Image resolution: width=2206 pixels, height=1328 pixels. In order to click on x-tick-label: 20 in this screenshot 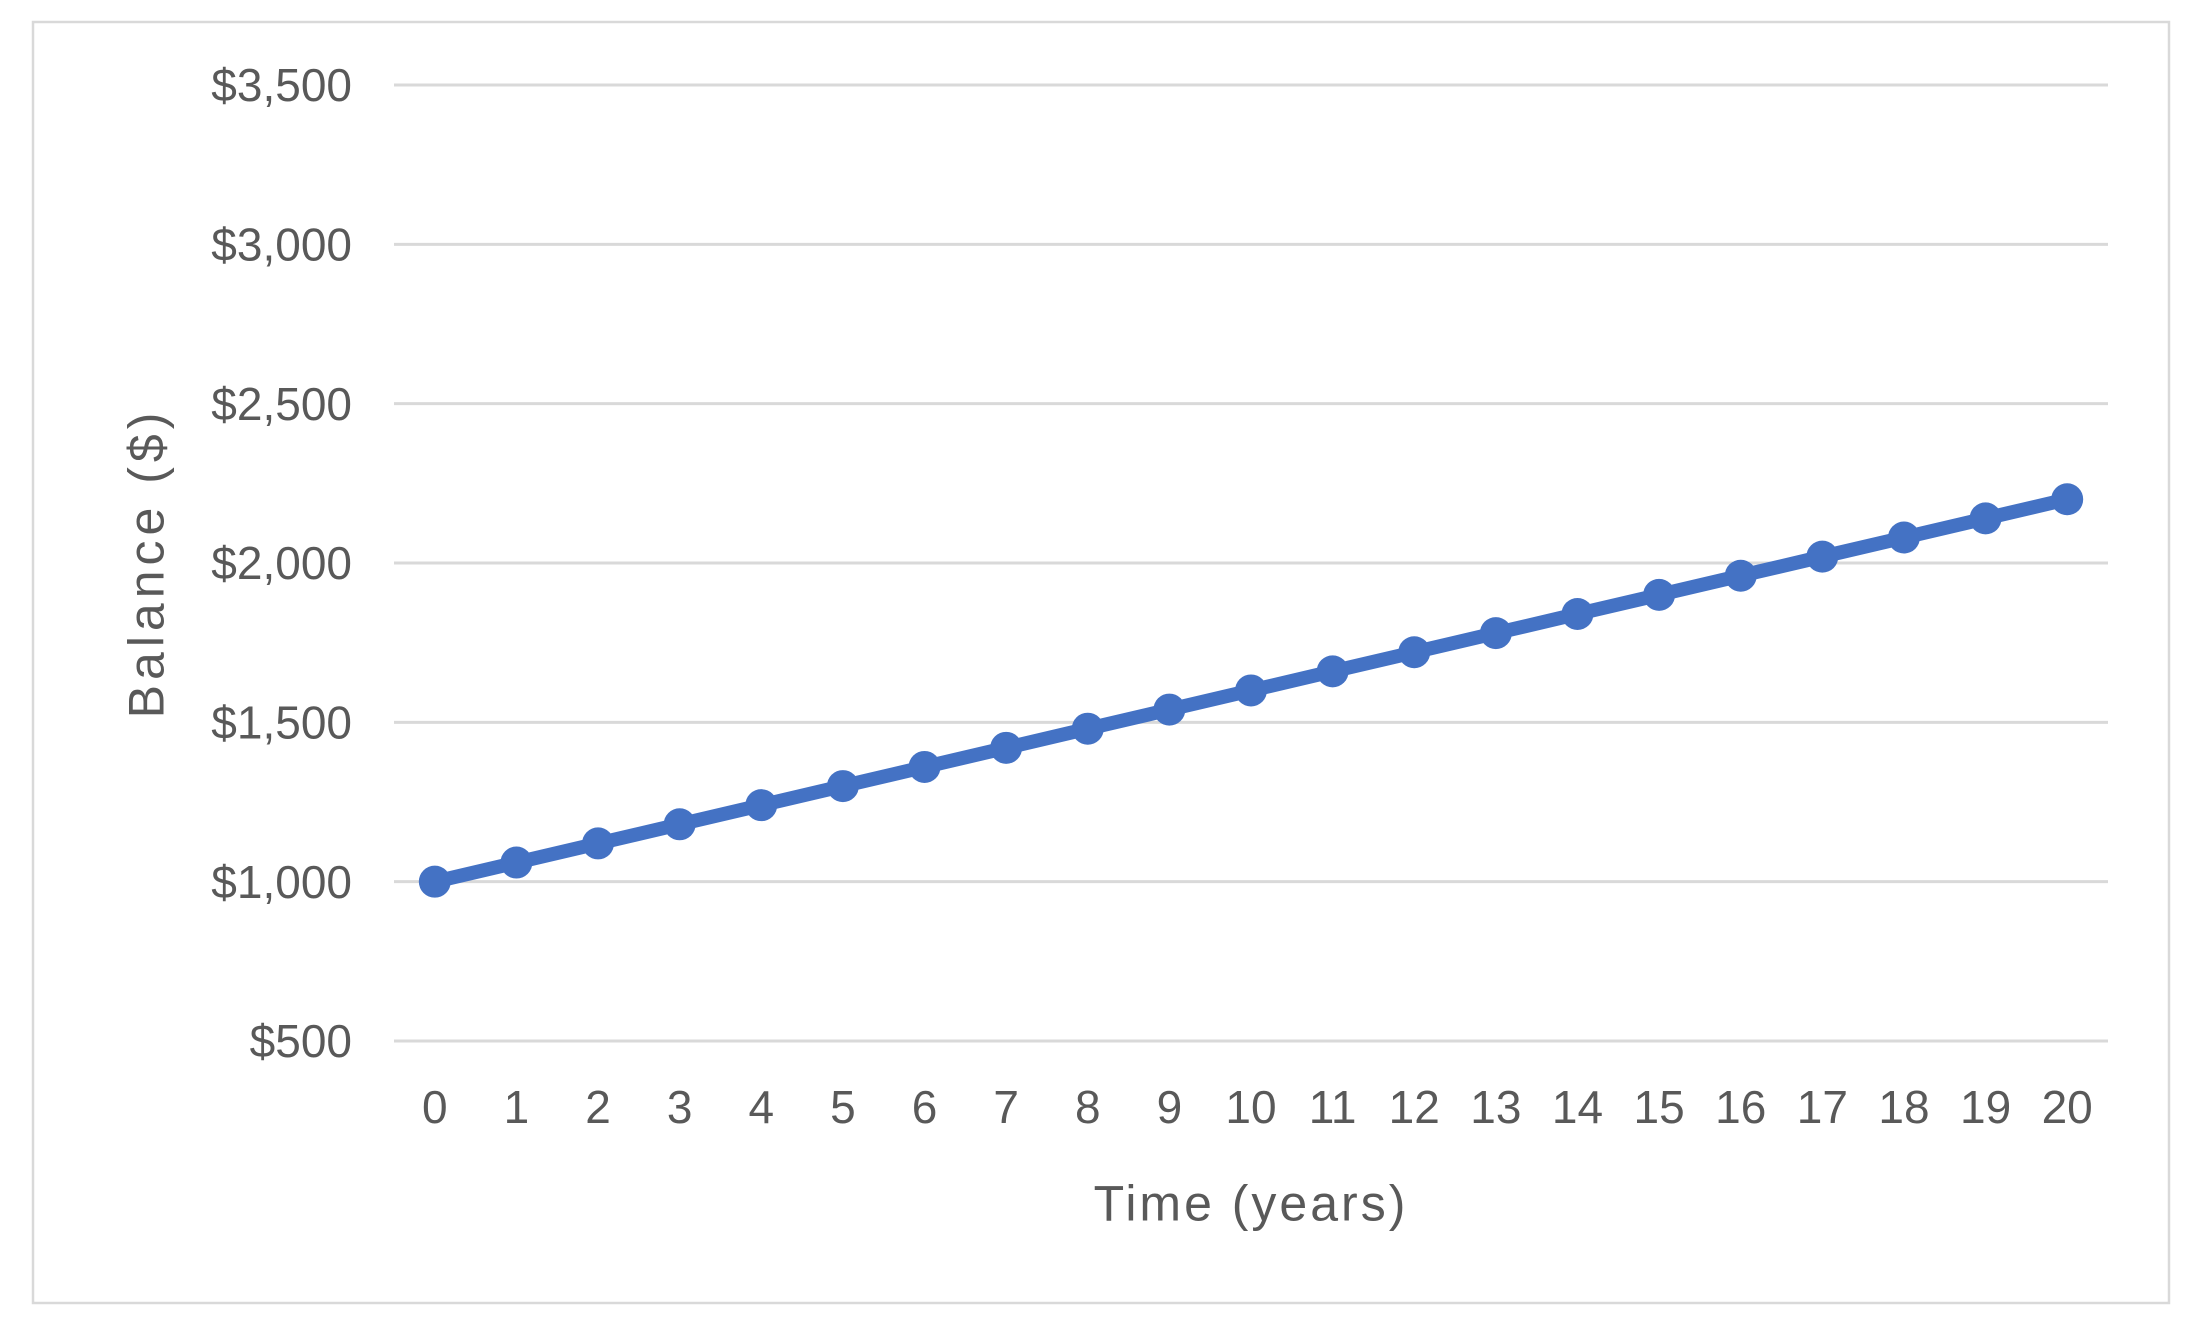, I will do `click(2067, 1107)`.